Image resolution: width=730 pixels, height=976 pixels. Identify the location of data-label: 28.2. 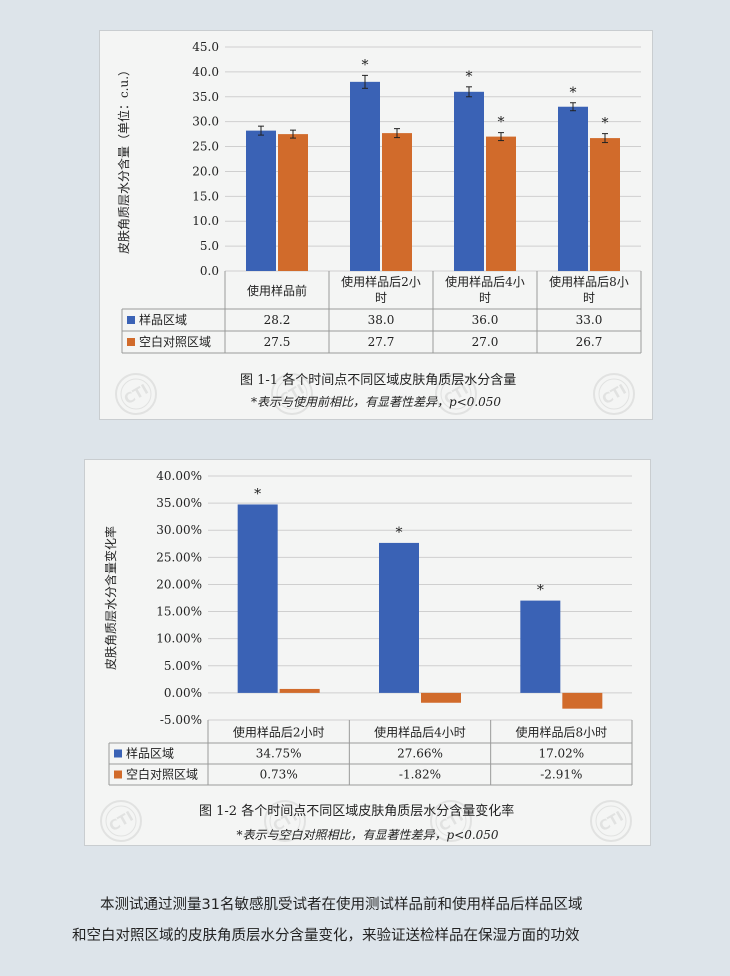
(277, 320).